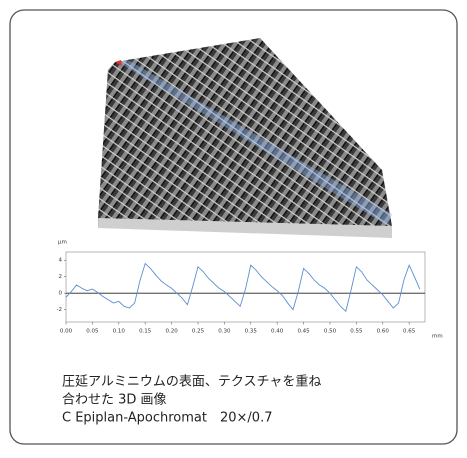  I want to click on x-tick-label: 0.45, so click(303, 332).